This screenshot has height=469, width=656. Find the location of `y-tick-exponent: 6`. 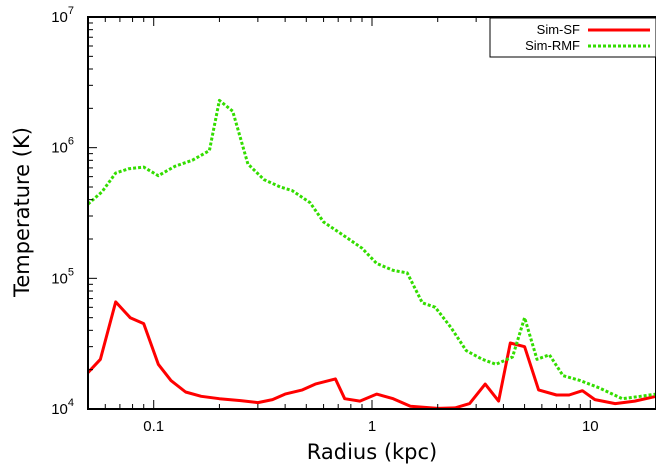

y-tick-exponent: 6 is located at coordinates (71, 142).